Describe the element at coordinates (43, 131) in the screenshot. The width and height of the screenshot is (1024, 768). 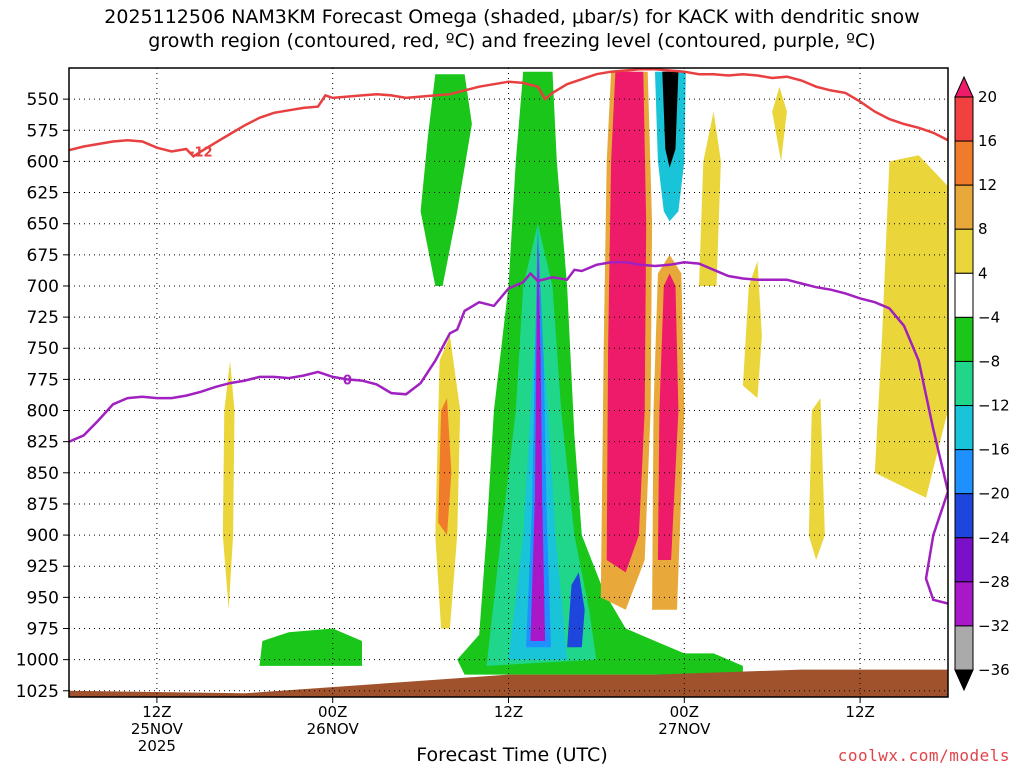
I see `y-tick-label-575: 575` at that location.